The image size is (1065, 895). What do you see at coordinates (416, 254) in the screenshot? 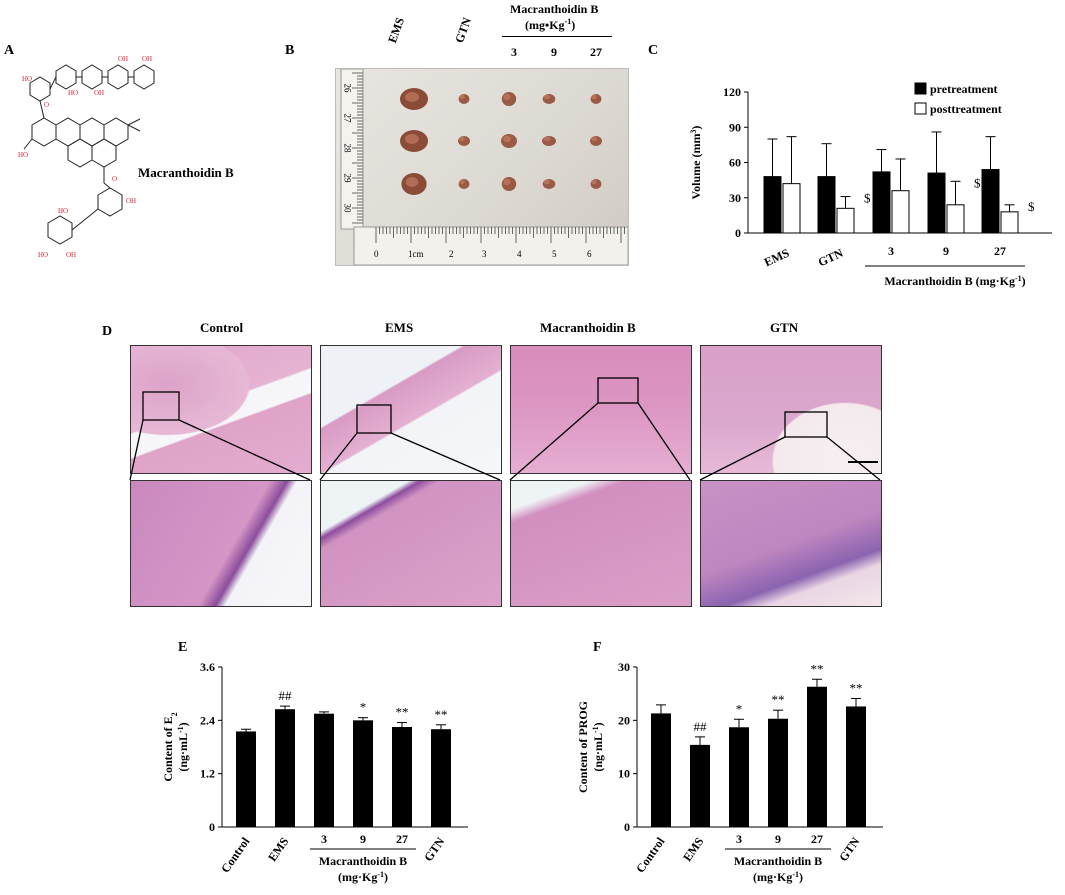
I see `ruler-num-1: 1cm` at bounding box center [416, 254].